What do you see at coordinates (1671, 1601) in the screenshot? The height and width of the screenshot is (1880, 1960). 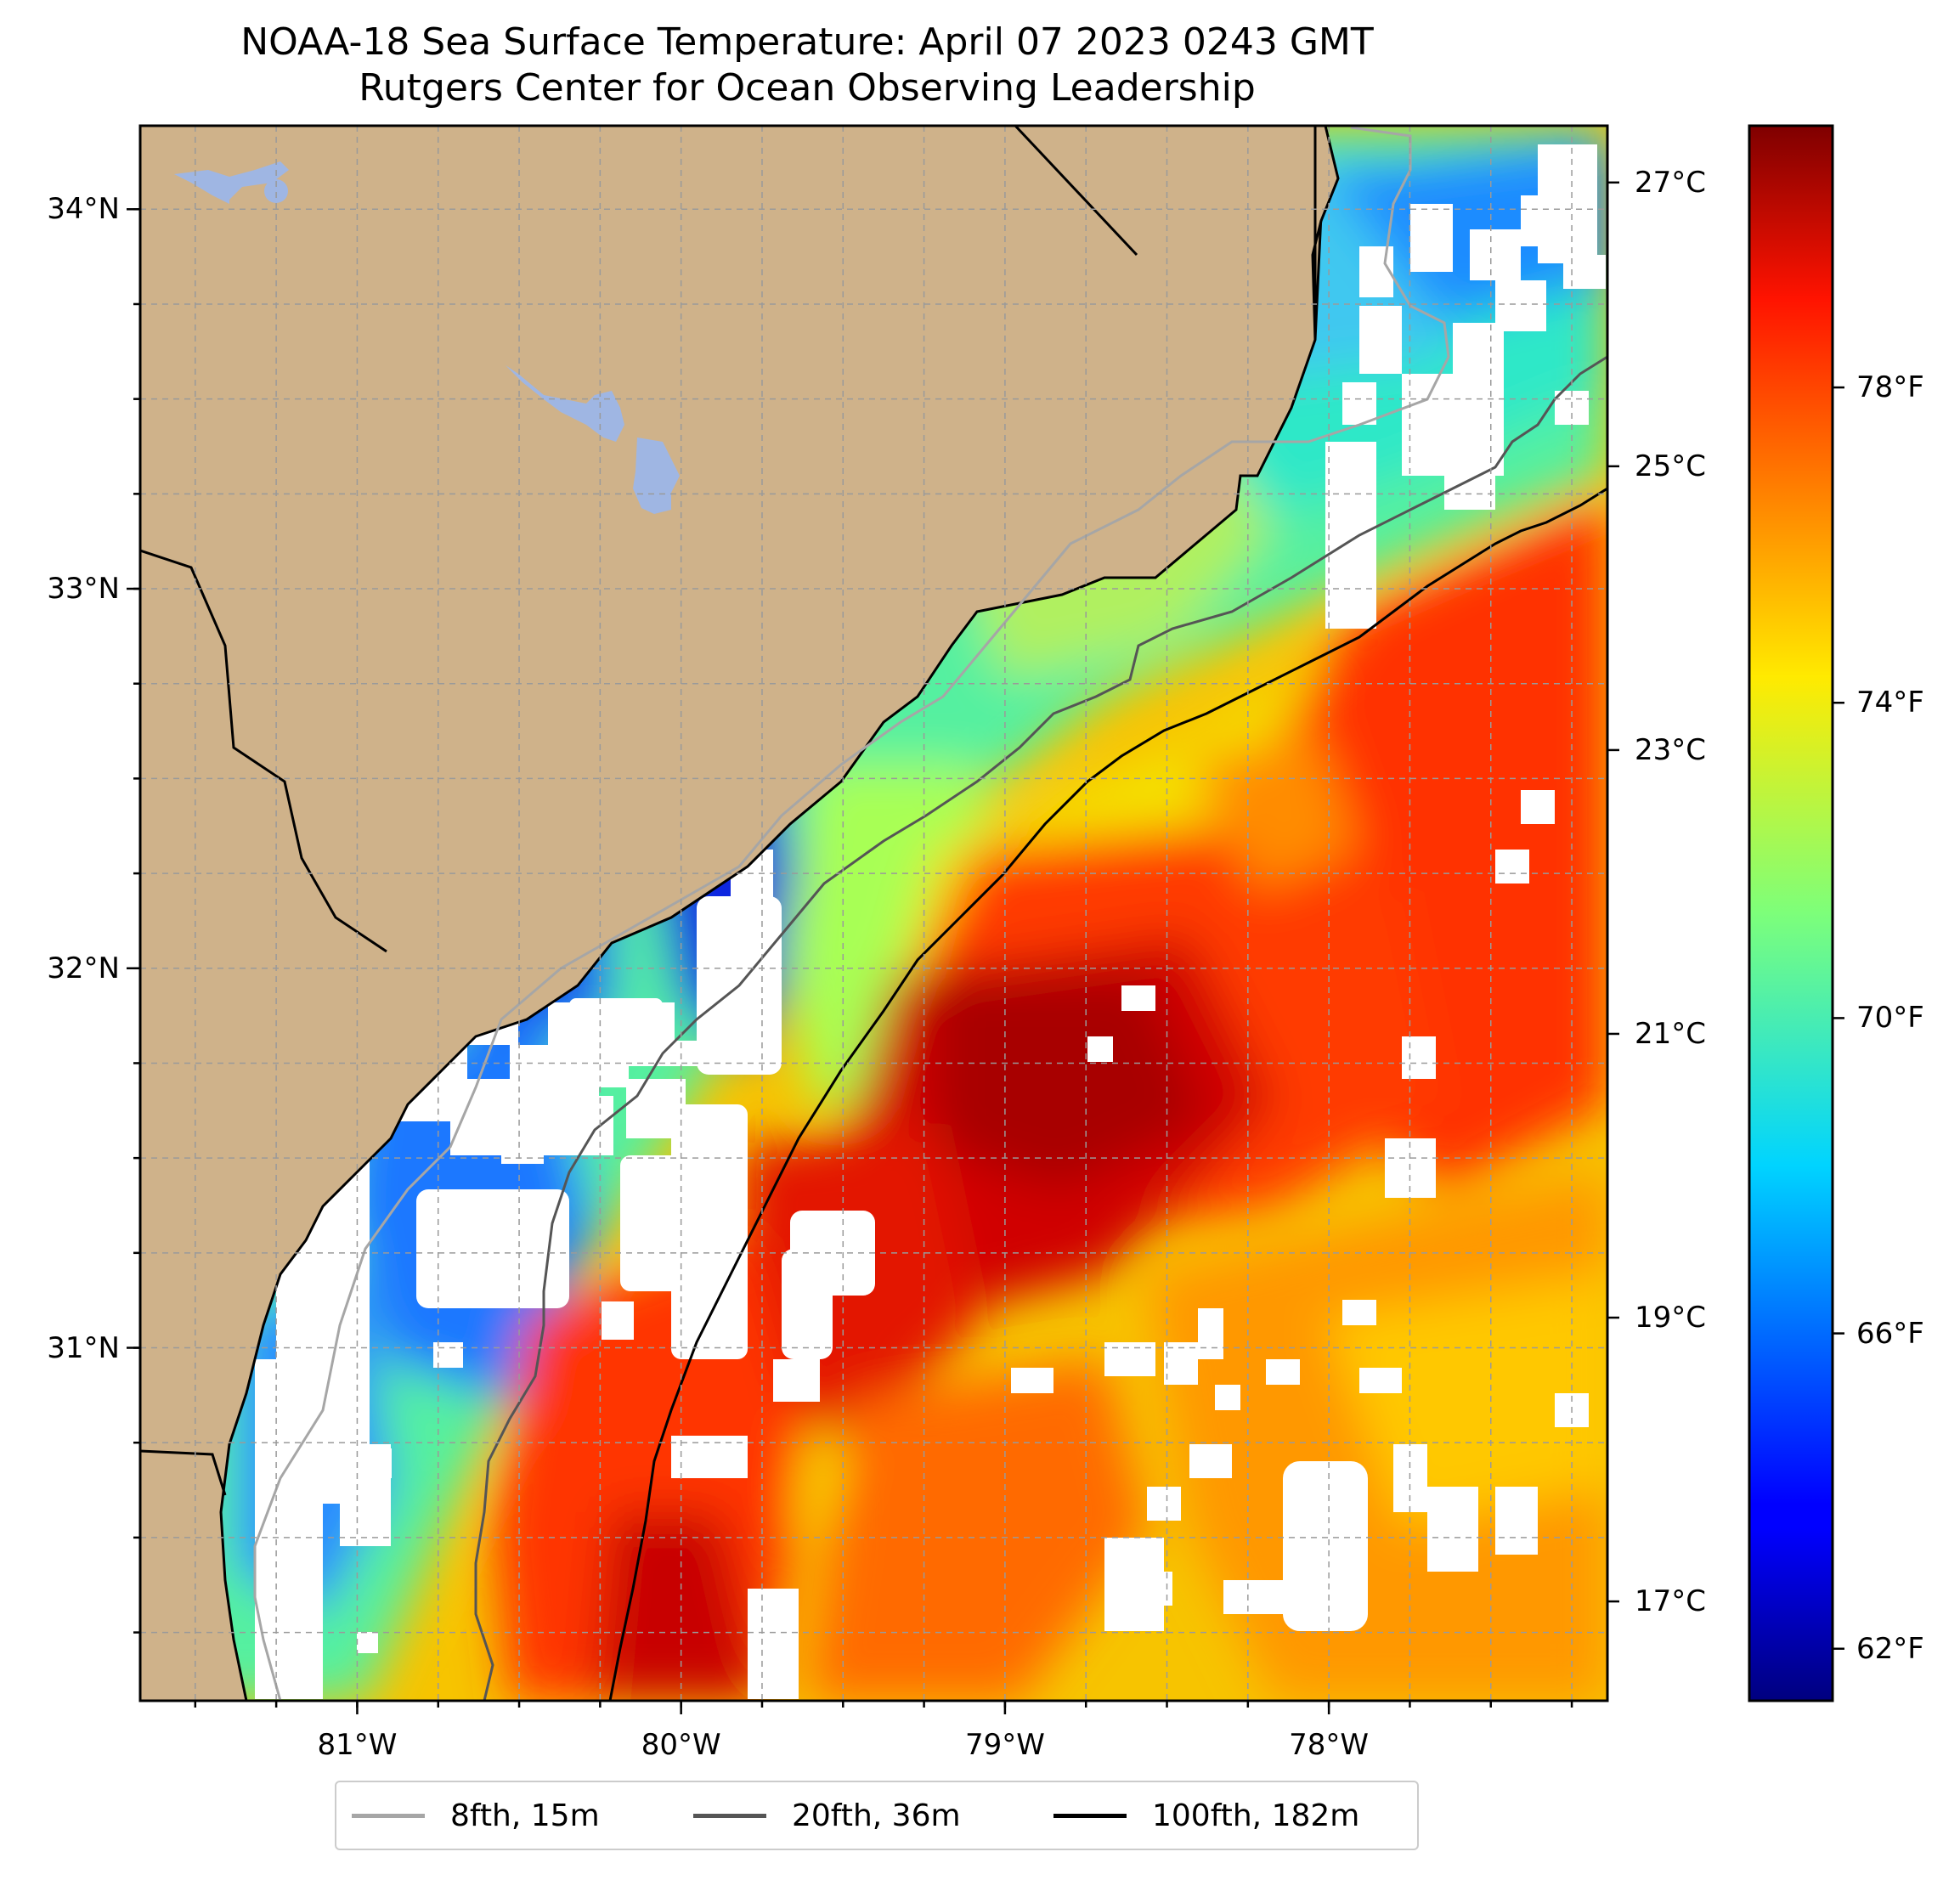 I see `celsius-tick-label: 17°C` at bounding box center [1671, 1601].